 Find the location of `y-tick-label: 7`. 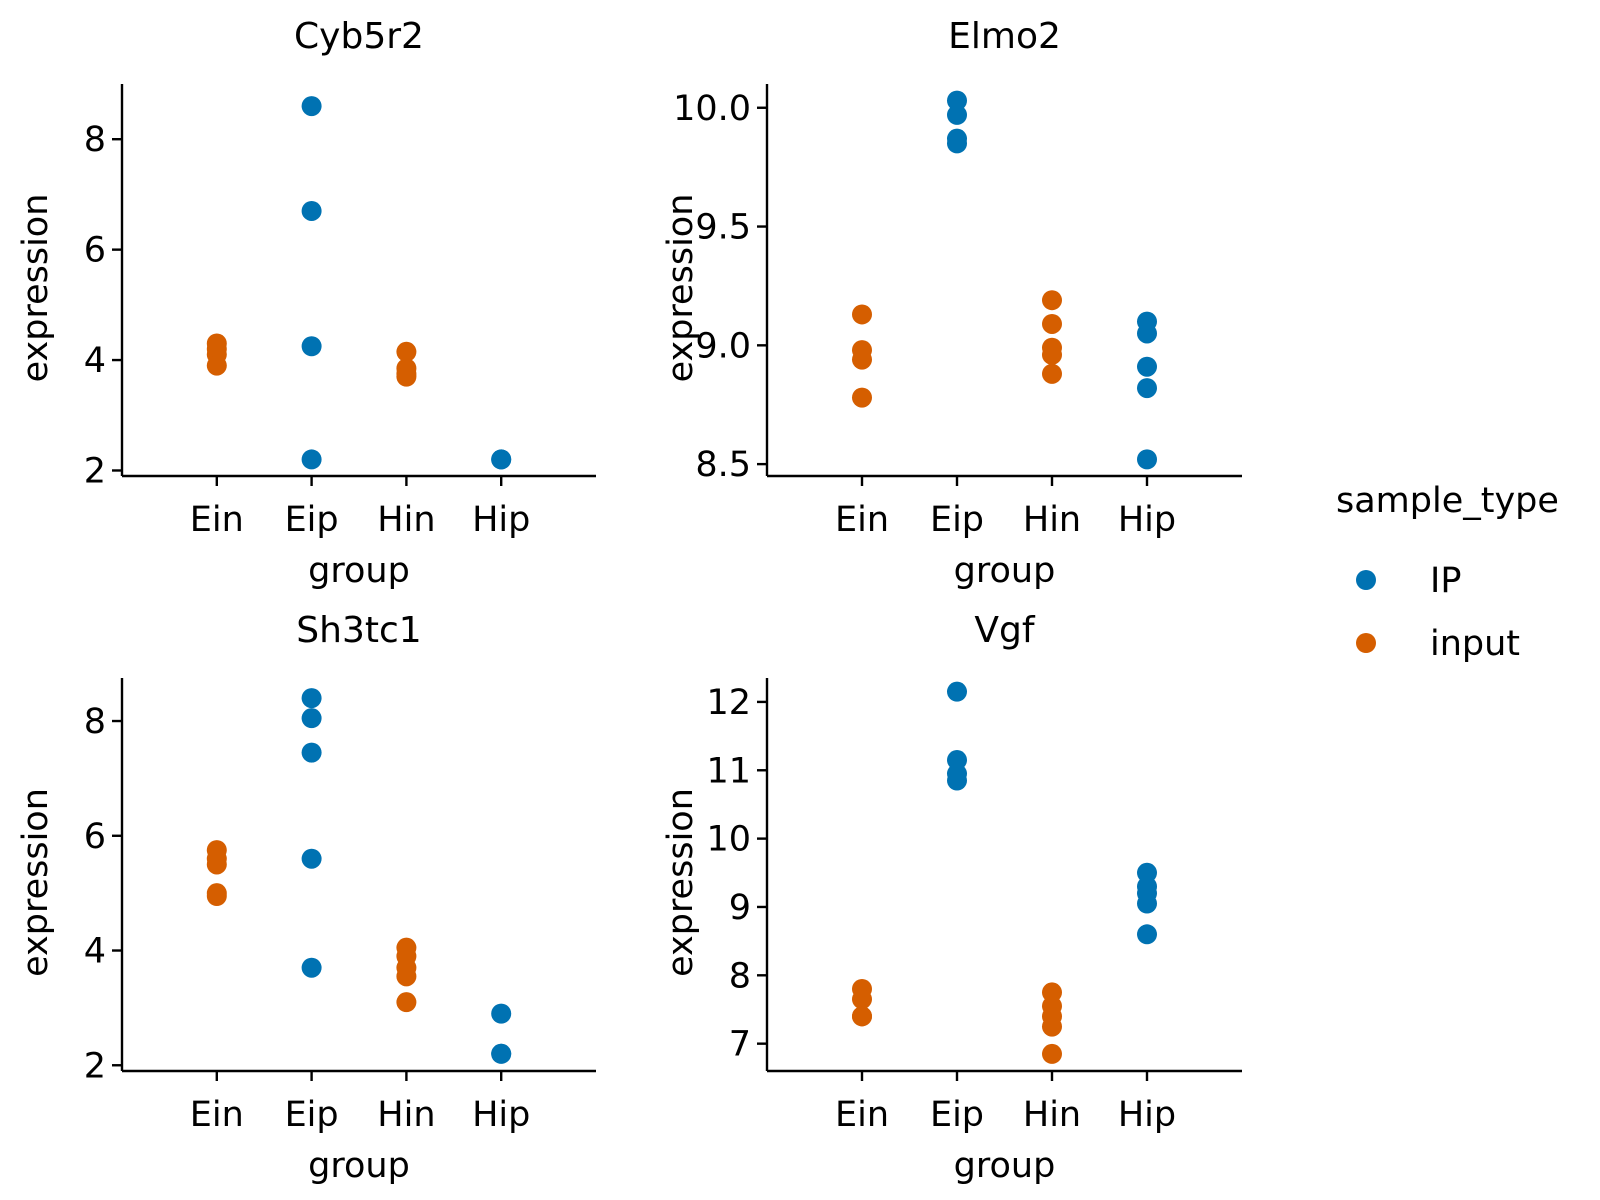

y-tick-label: 7 is located at coordinates (740, 1045).